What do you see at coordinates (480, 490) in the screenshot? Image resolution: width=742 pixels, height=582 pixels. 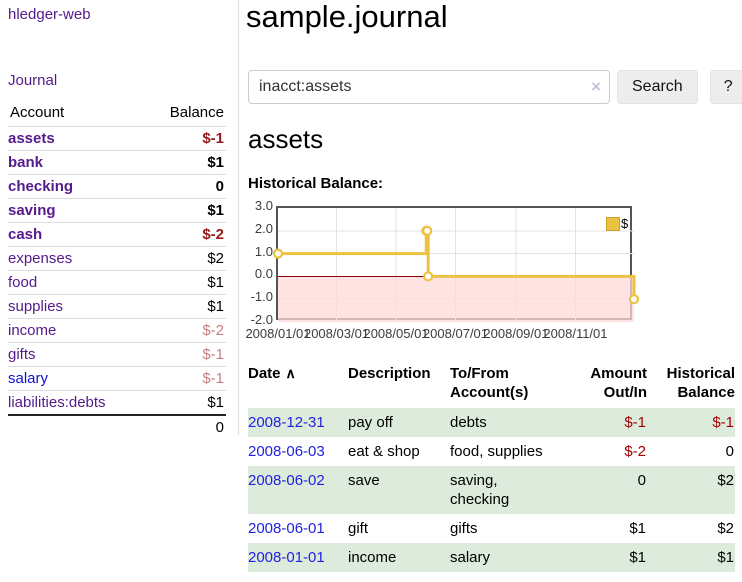 I see `transaction-accounts: saving, checking` at bounding box center [480, 490].